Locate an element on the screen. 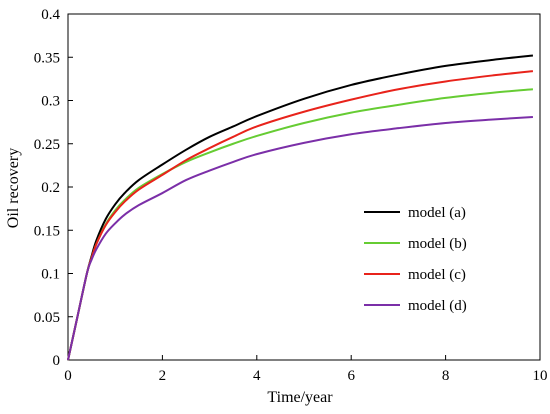 The image size is (550, 414). y-axis-ticks: 0 0.05 0.1 0.15 0.2 0.25 0.3 0.35 0.4 is located at coordinates (53, 188).